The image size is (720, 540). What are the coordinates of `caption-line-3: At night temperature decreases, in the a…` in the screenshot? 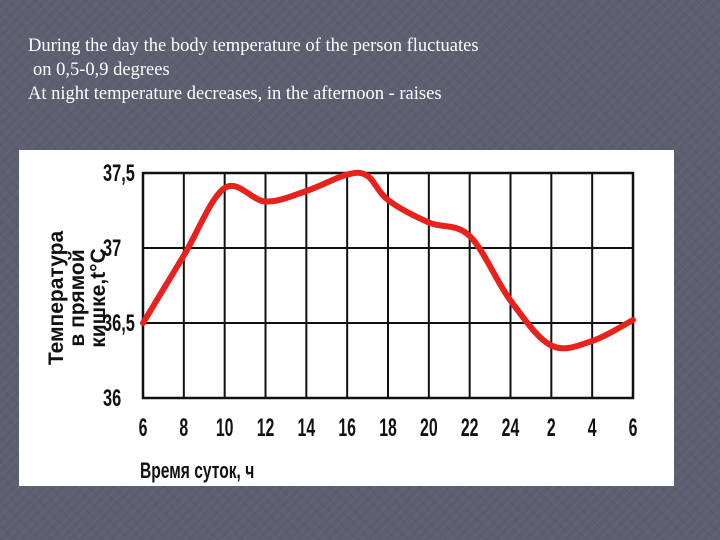 It's located at (235, 94).